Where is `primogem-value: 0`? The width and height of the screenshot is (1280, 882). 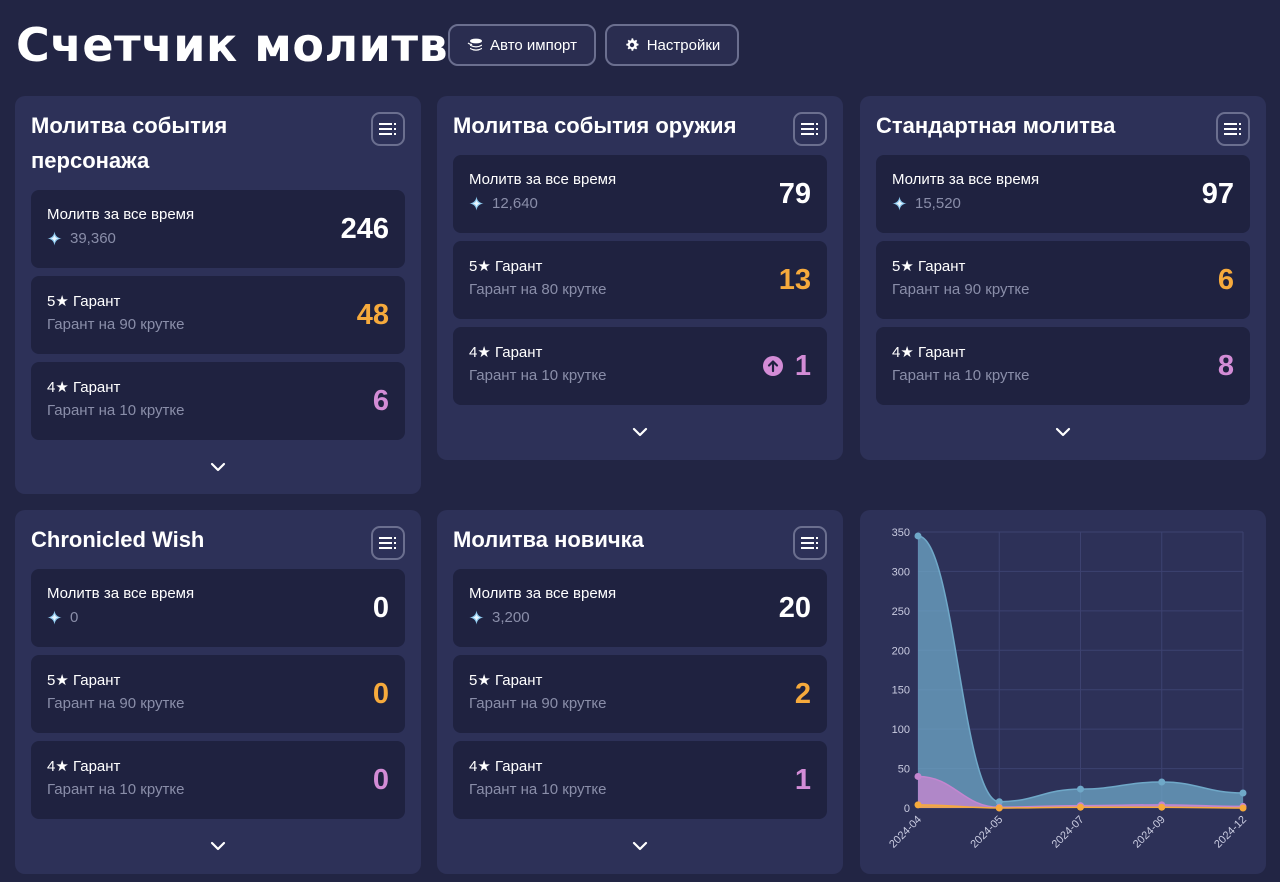
primogem-value: 0 is located at coordinates (74, 617).